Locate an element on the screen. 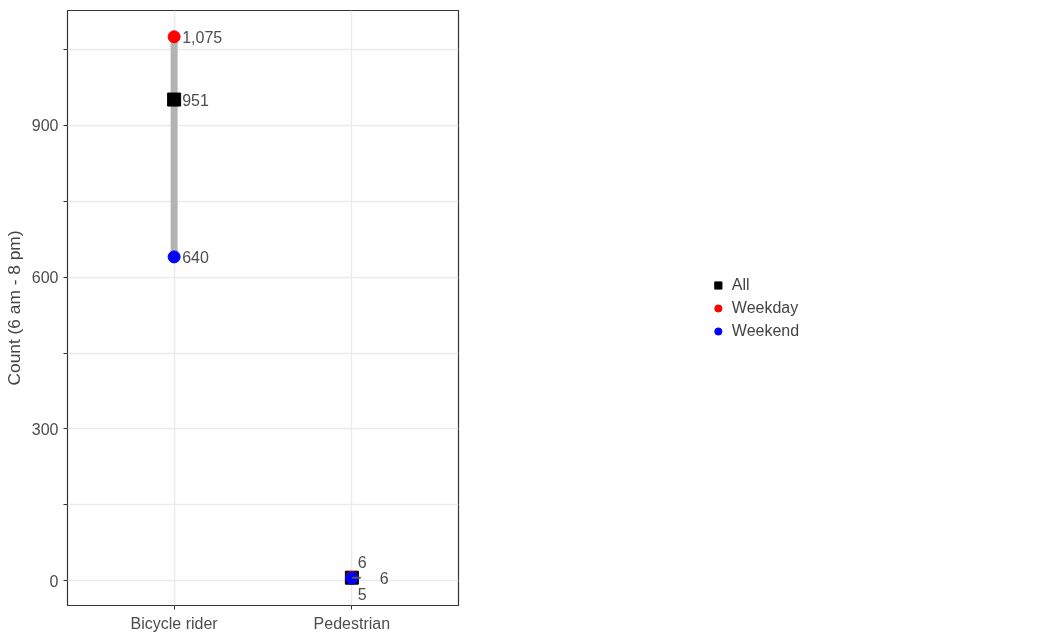 Image resolution: width=1050 pixels, height=635 pixels. y-axis-title: Count (6 am - 8 pm) is located at coordinates (13, 308).